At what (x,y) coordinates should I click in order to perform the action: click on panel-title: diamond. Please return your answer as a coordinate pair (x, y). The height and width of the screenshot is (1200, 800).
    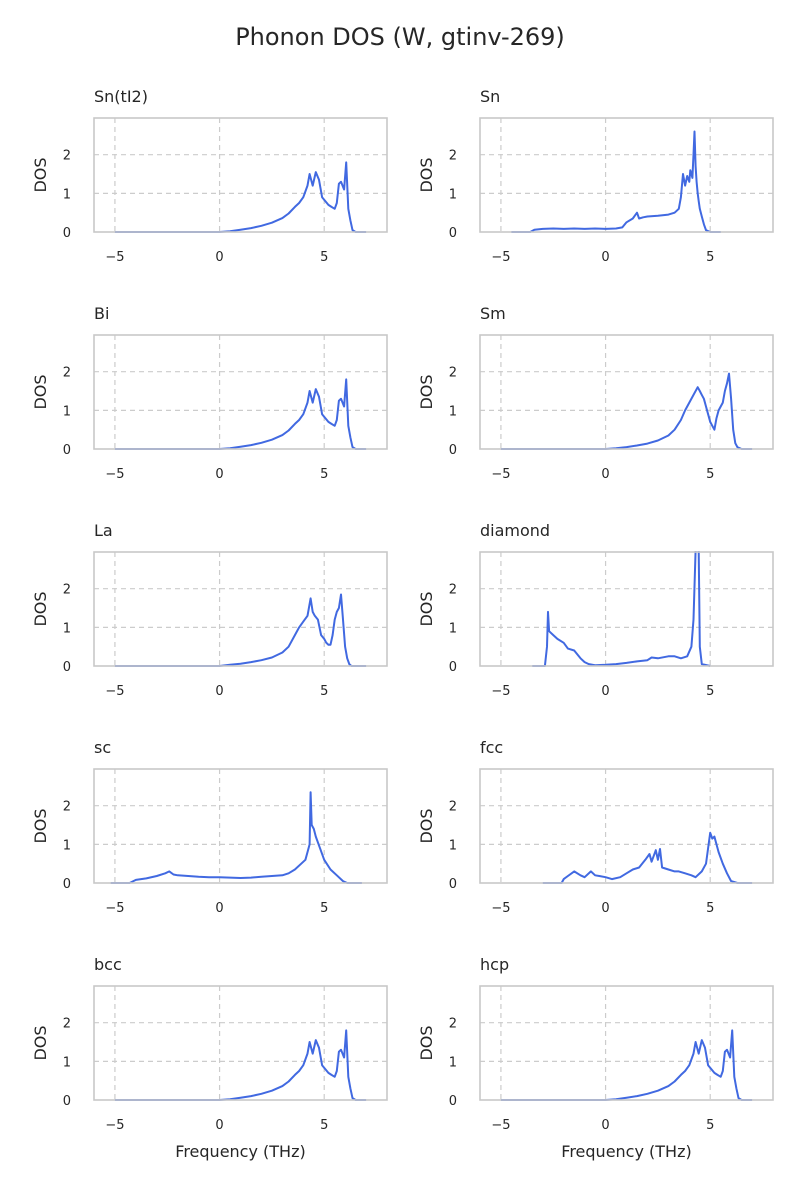
    Looking at the image, I should click on (515, 530).